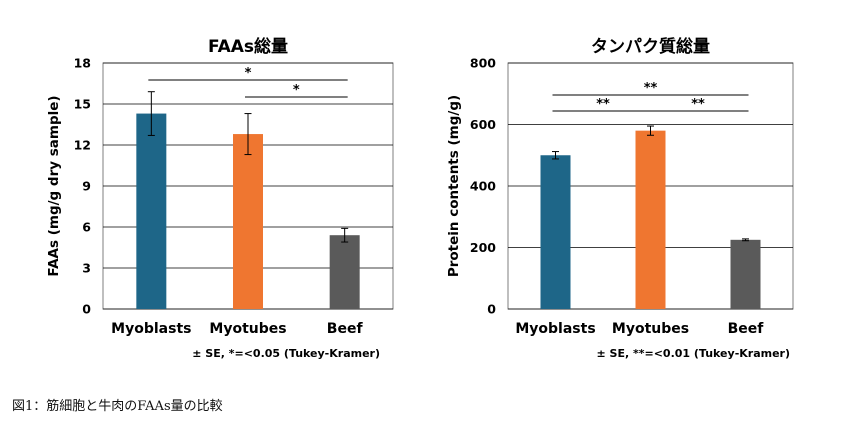 This screenshot has height=425, width=853. Describe the element at coordinates (82, 145) in the screenshot. I see `y-tick-label: 12` at that location.